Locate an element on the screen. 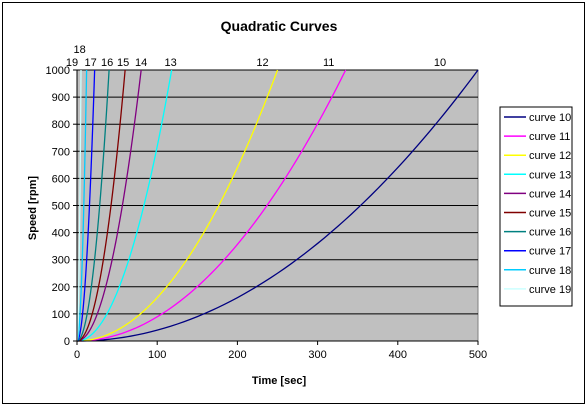  legend-box is located at coordinates (536, 206).